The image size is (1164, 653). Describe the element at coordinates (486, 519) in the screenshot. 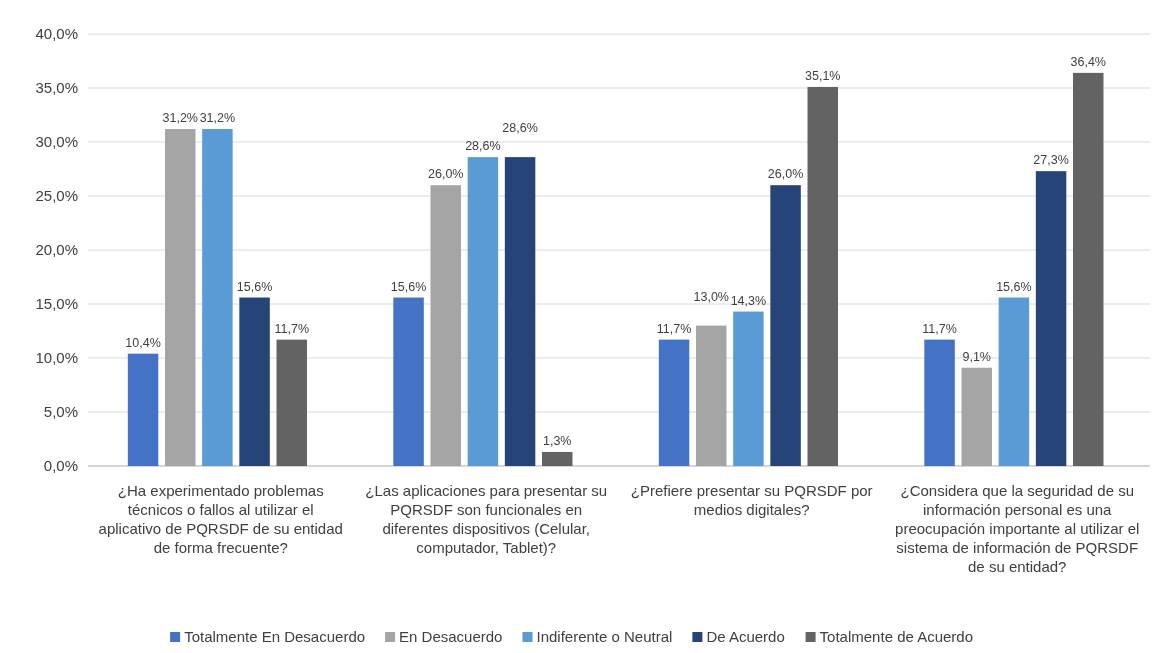

I see `x-tick-label: ¿Las aplicaciones para presentar su PQRSDF son funcionales en diferentes dispositivos (Celular, computador, Tablet)?` at that location.